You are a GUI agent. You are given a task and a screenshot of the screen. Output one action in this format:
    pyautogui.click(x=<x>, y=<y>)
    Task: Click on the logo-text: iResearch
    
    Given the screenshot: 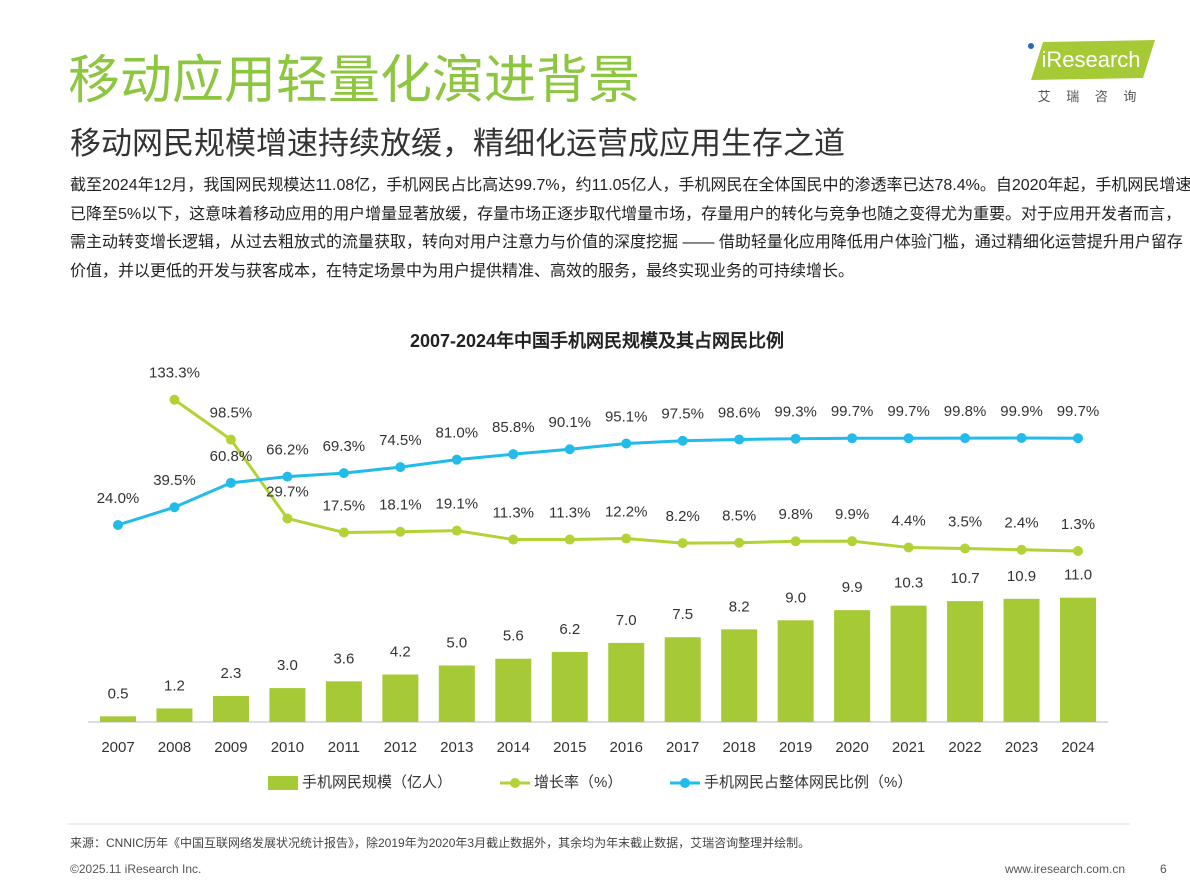 What is the action you would take?
    pyautogui.click(x=1090, y=59)
    